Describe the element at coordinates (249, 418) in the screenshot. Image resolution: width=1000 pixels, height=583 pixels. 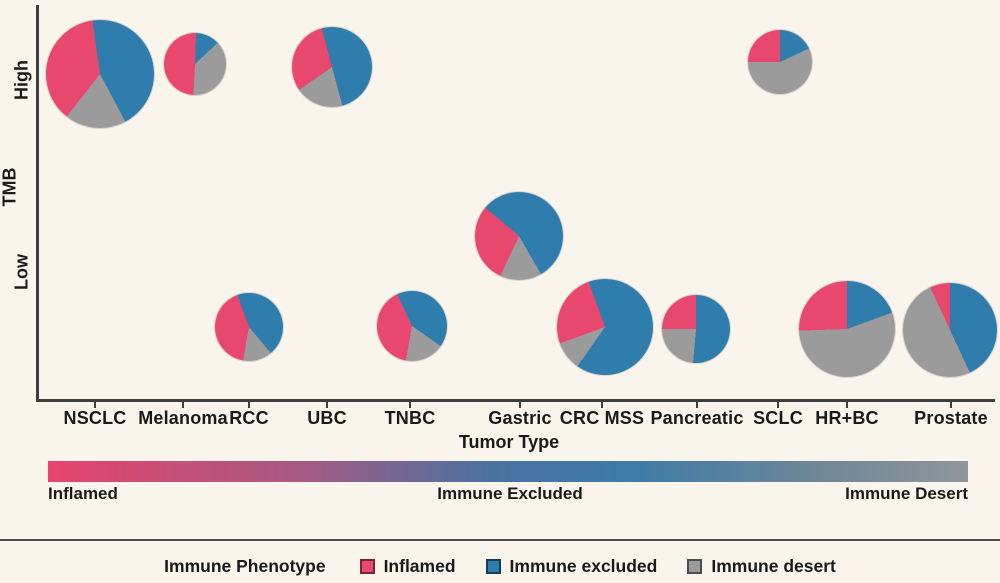
I see `x-tick-label: RCC` at that location.